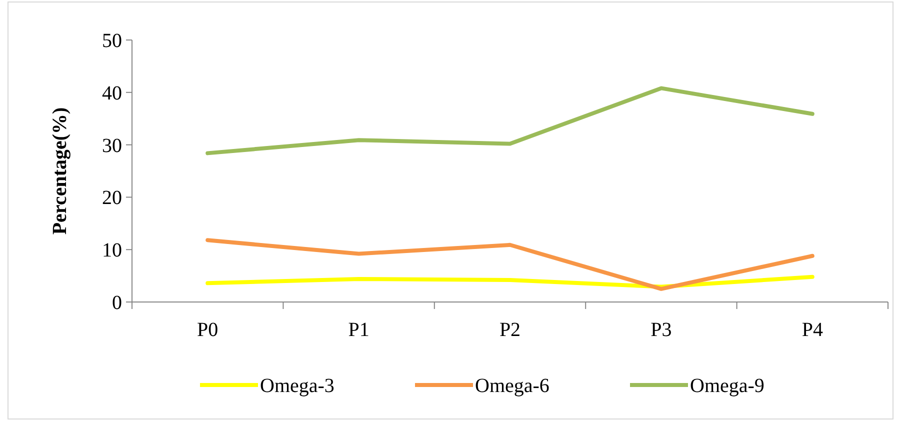 Image resolution: width=903 pixels, height=421 pixels. I want to click on x-tick-label: P4, so click(812, 330).